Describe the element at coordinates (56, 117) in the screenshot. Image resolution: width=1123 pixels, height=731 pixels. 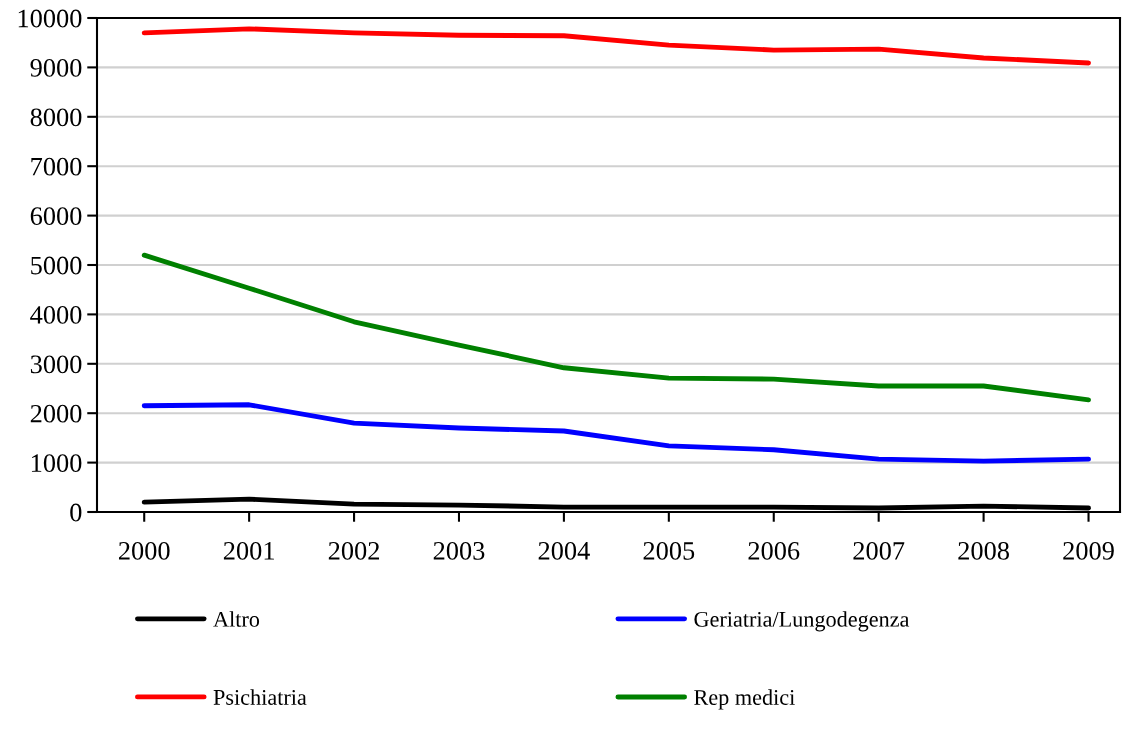
I see `y-tick-label: 8000` at that location.